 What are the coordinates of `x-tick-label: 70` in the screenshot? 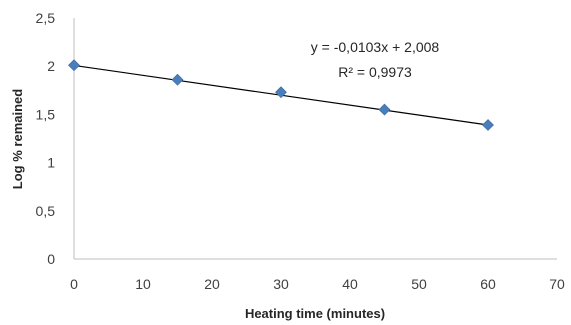 It's located at (557, 284).